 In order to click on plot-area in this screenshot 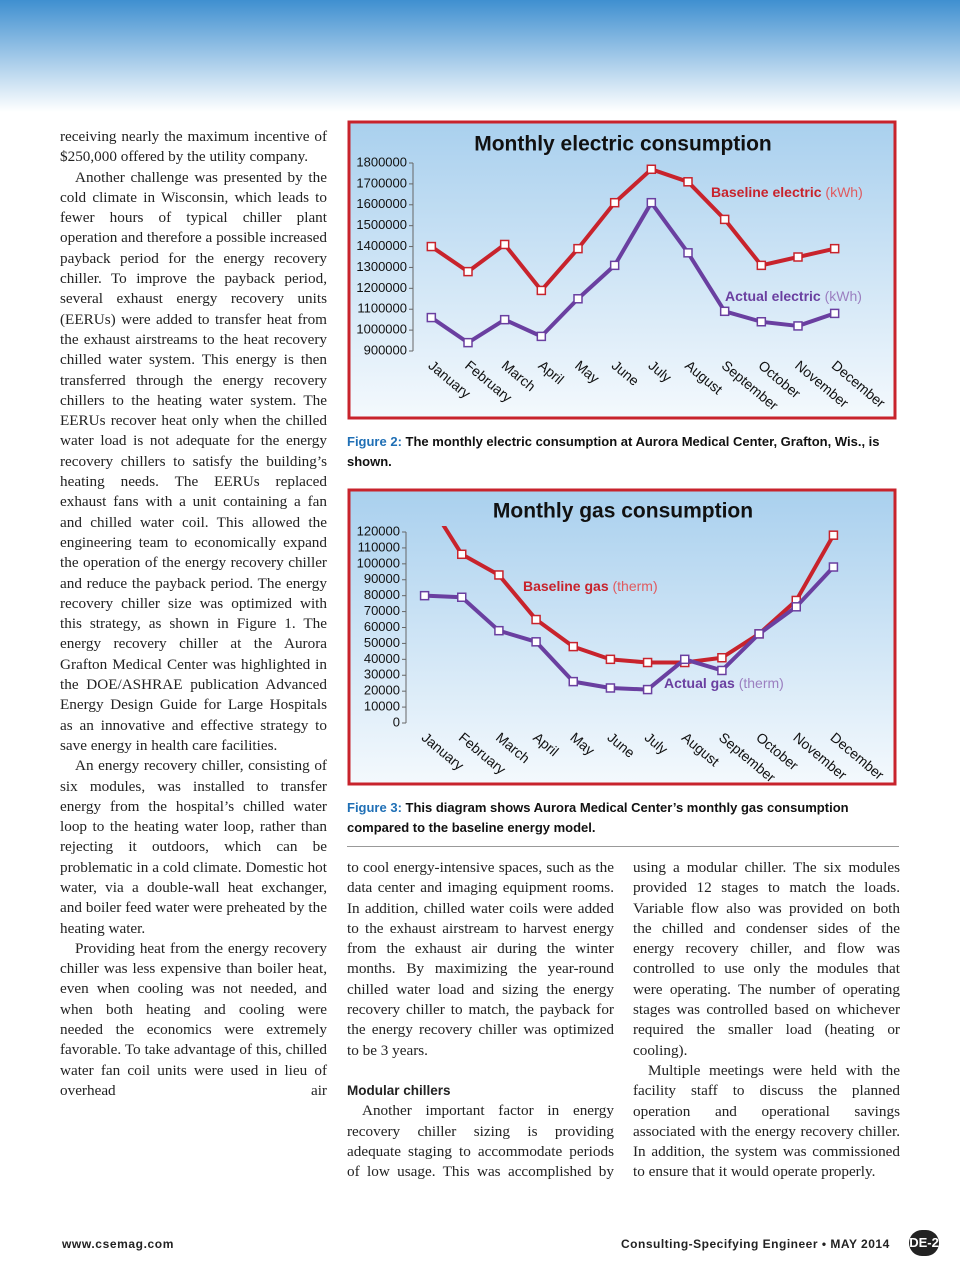, I will do `click(633, 256)`.